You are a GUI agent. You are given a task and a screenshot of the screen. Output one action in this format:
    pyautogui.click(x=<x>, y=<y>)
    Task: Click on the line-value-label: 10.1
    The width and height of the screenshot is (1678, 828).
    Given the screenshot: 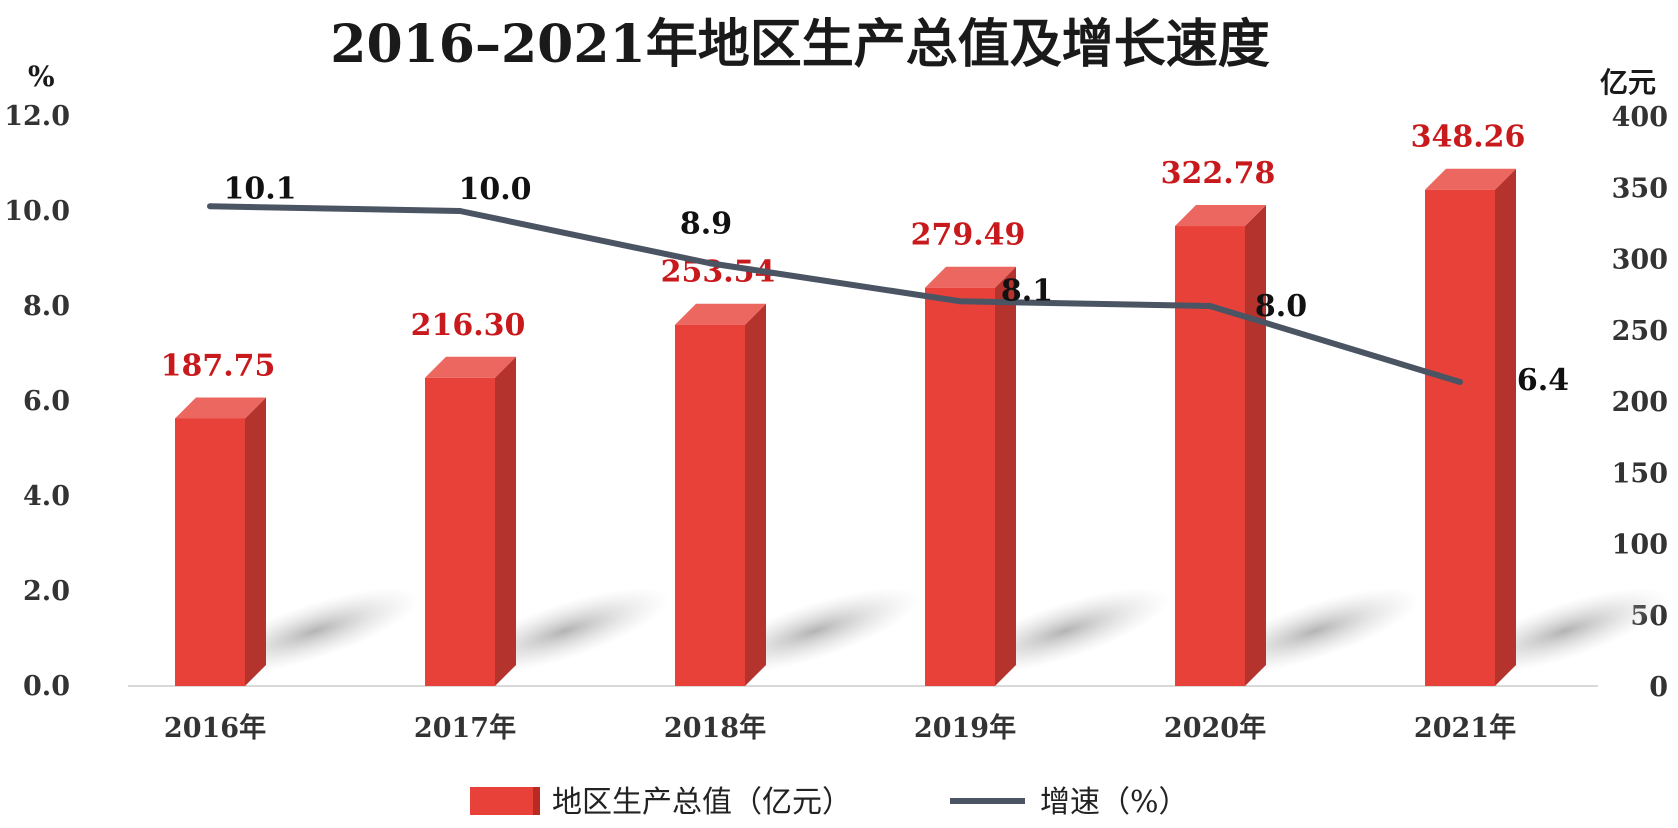 What is the action you would take?
    pyautogui.click(x=259, y=188)
    